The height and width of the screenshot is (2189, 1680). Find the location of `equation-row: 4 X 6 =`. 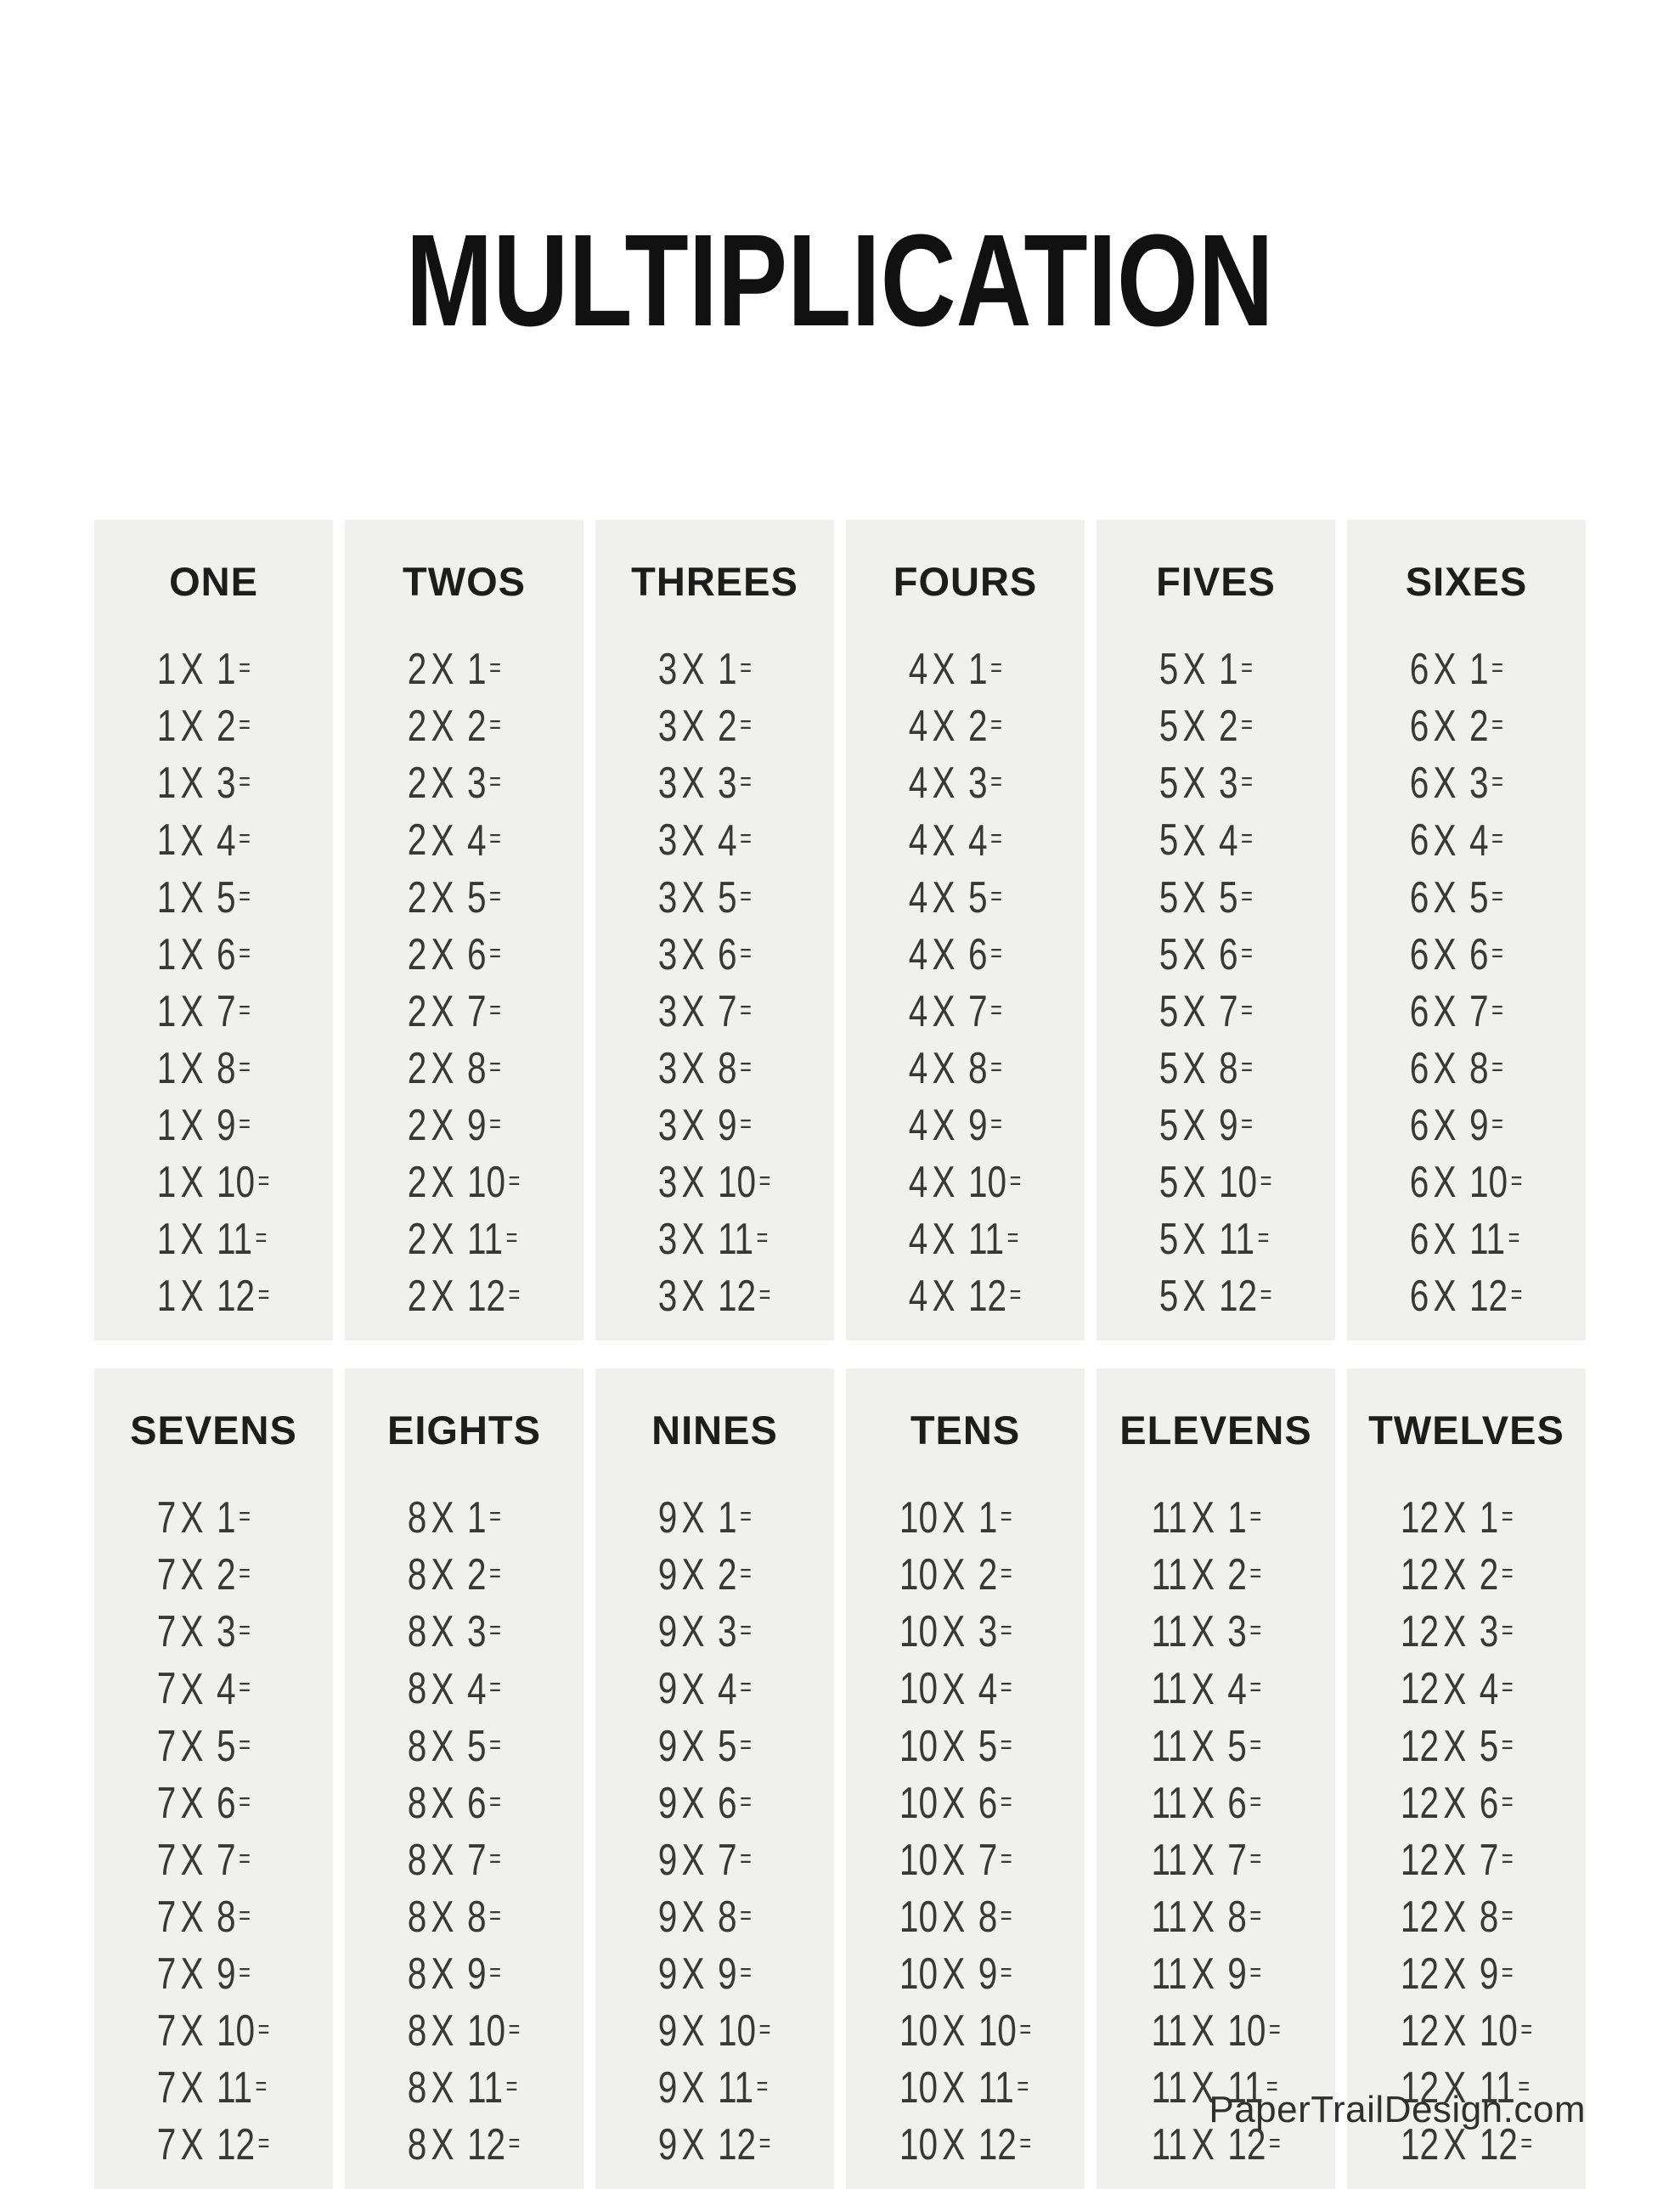

equation-row: 4 X 6 = is located at coordinates (966, 954).